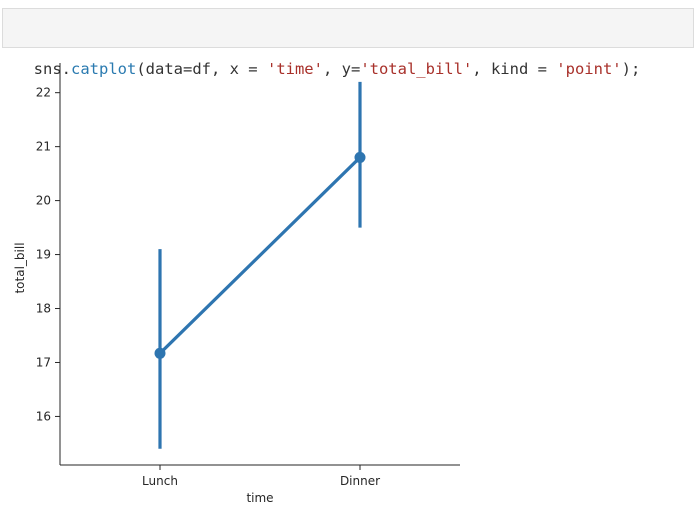  I want to click on code-token: catplot, so click(104, 69).